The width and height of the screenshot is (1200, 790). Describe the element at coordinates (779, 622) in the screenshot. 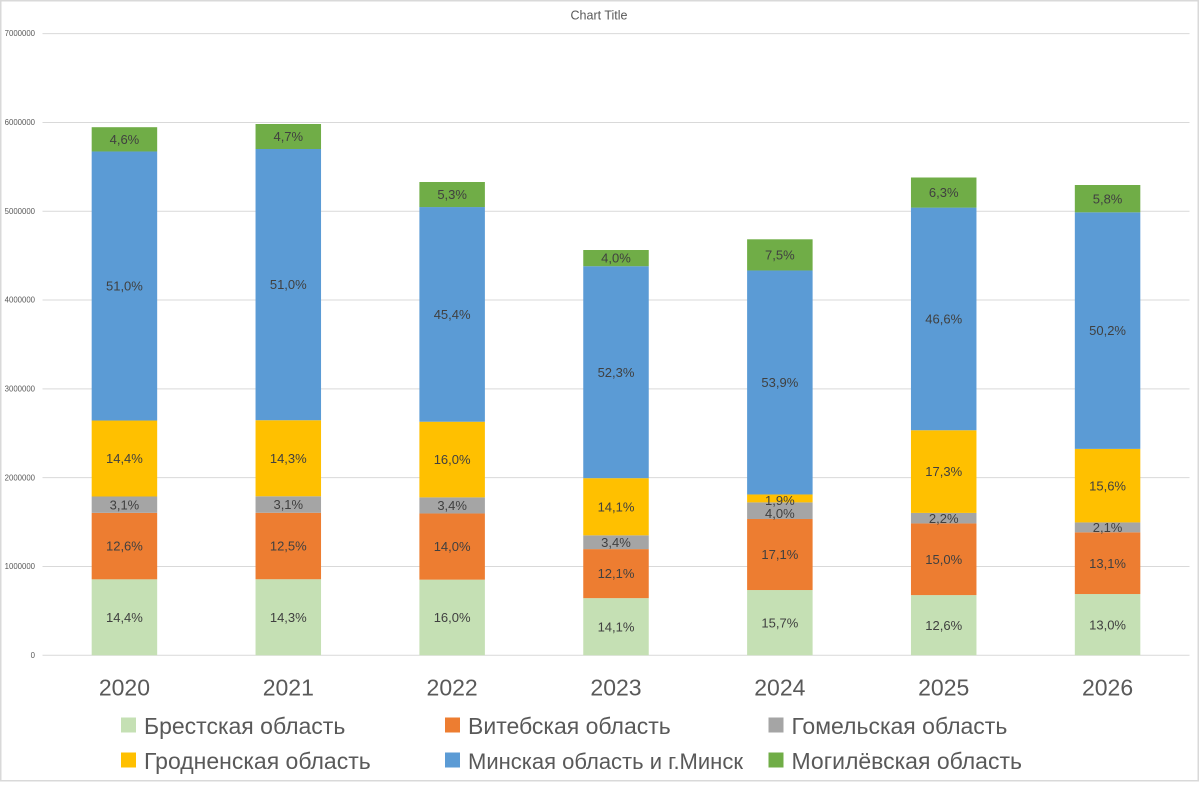

I see `svg-text: 15,7%` at that location.